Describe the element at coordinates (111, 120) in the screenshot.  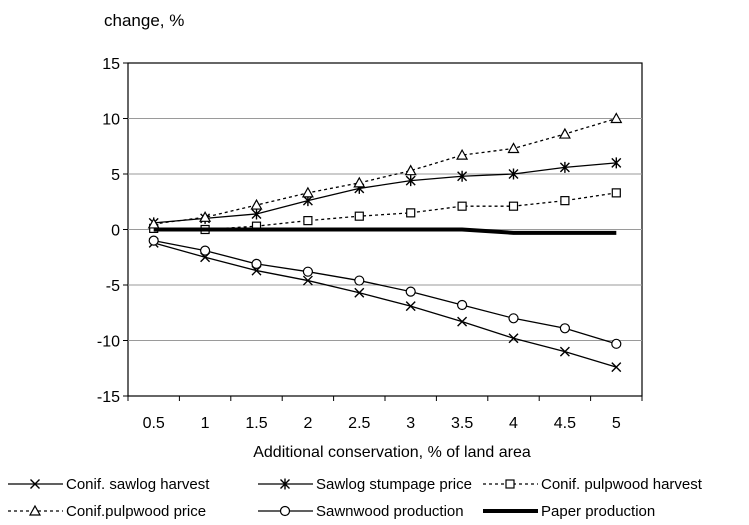
I see `y-tick-label: 10` at that location.